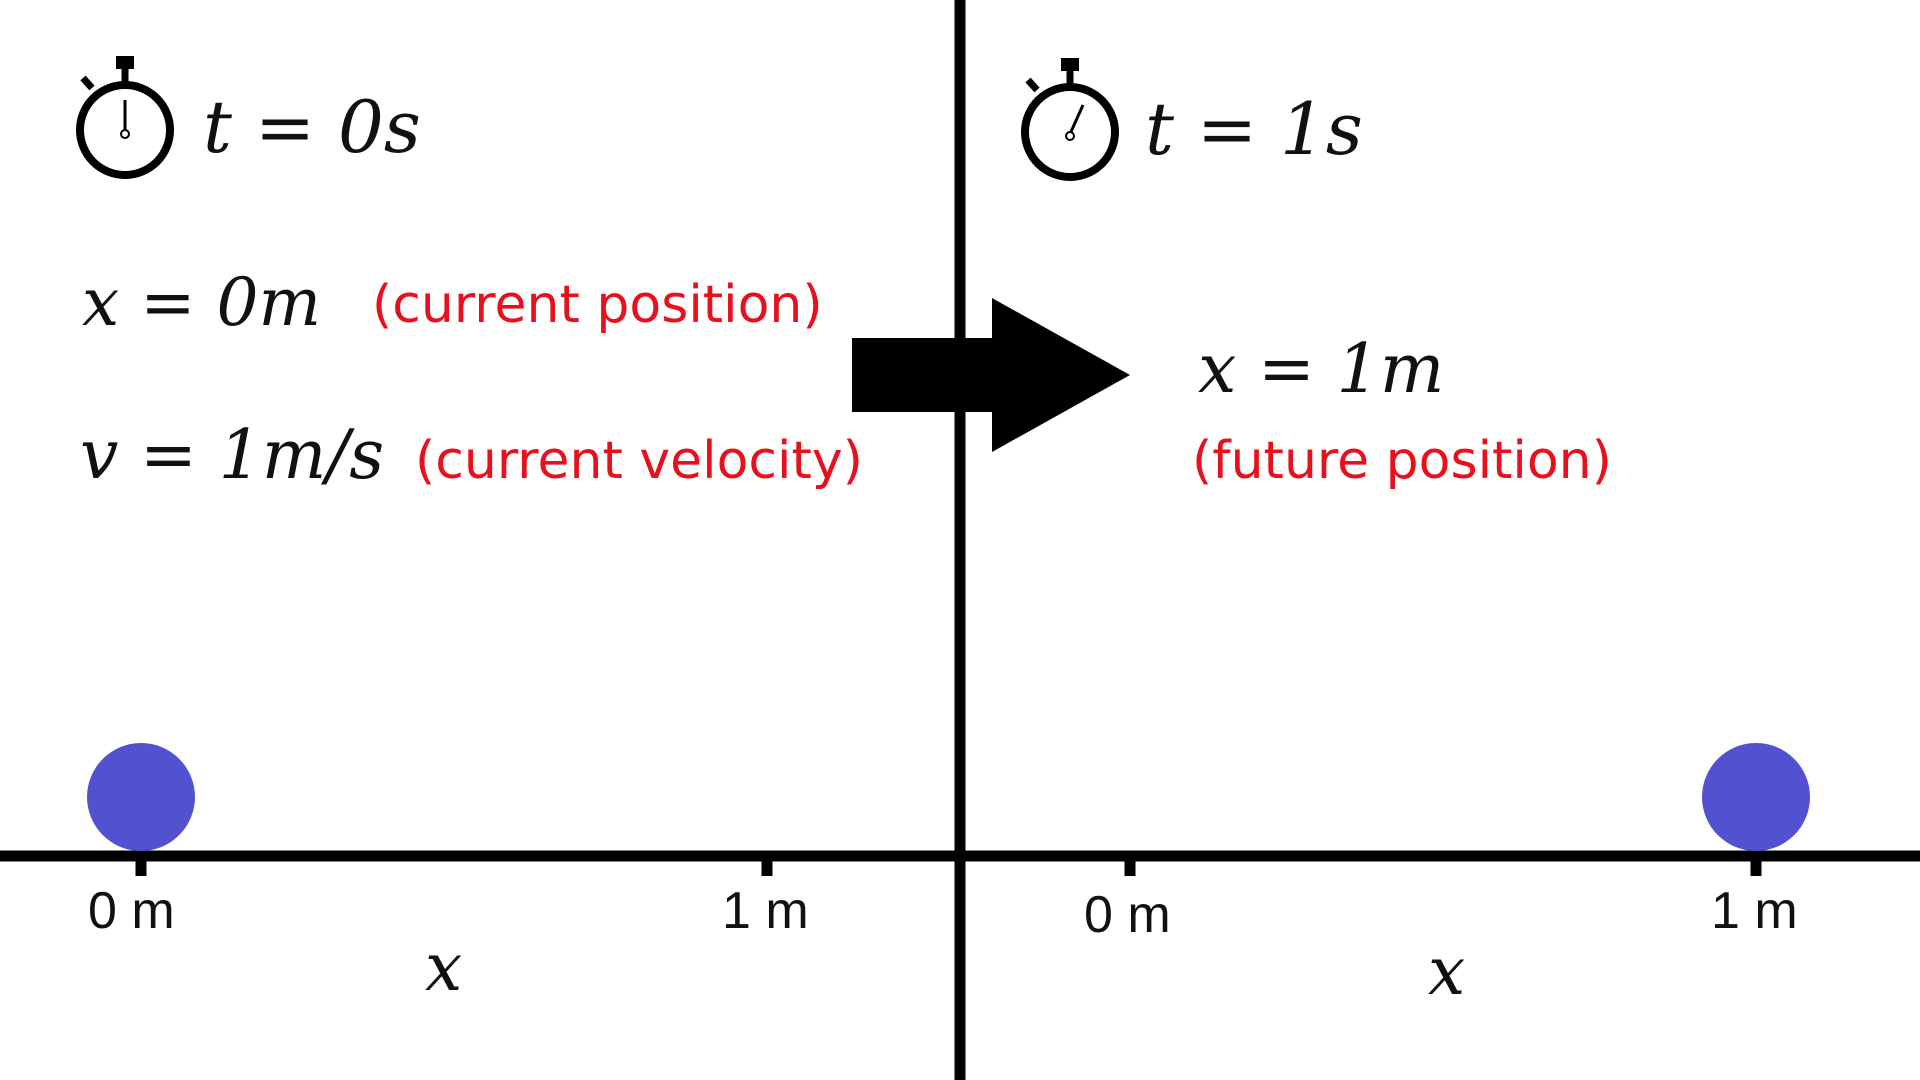 The height and width of the screenshot is (1080, 1920). Describe the element at coordinates (1754, 911) in the screenshot. I see `tick-label-after-1m: 1 m` at that location.